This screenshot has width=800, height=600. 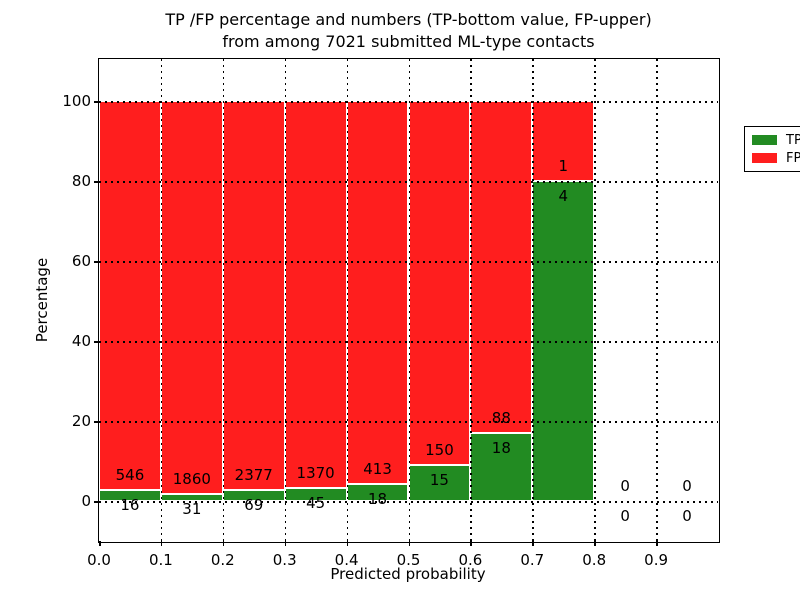 What do you see at coordinates (793, 140) in the screenshot?
I see `legend-label-tp: TP` at bounding box center [793, 140].